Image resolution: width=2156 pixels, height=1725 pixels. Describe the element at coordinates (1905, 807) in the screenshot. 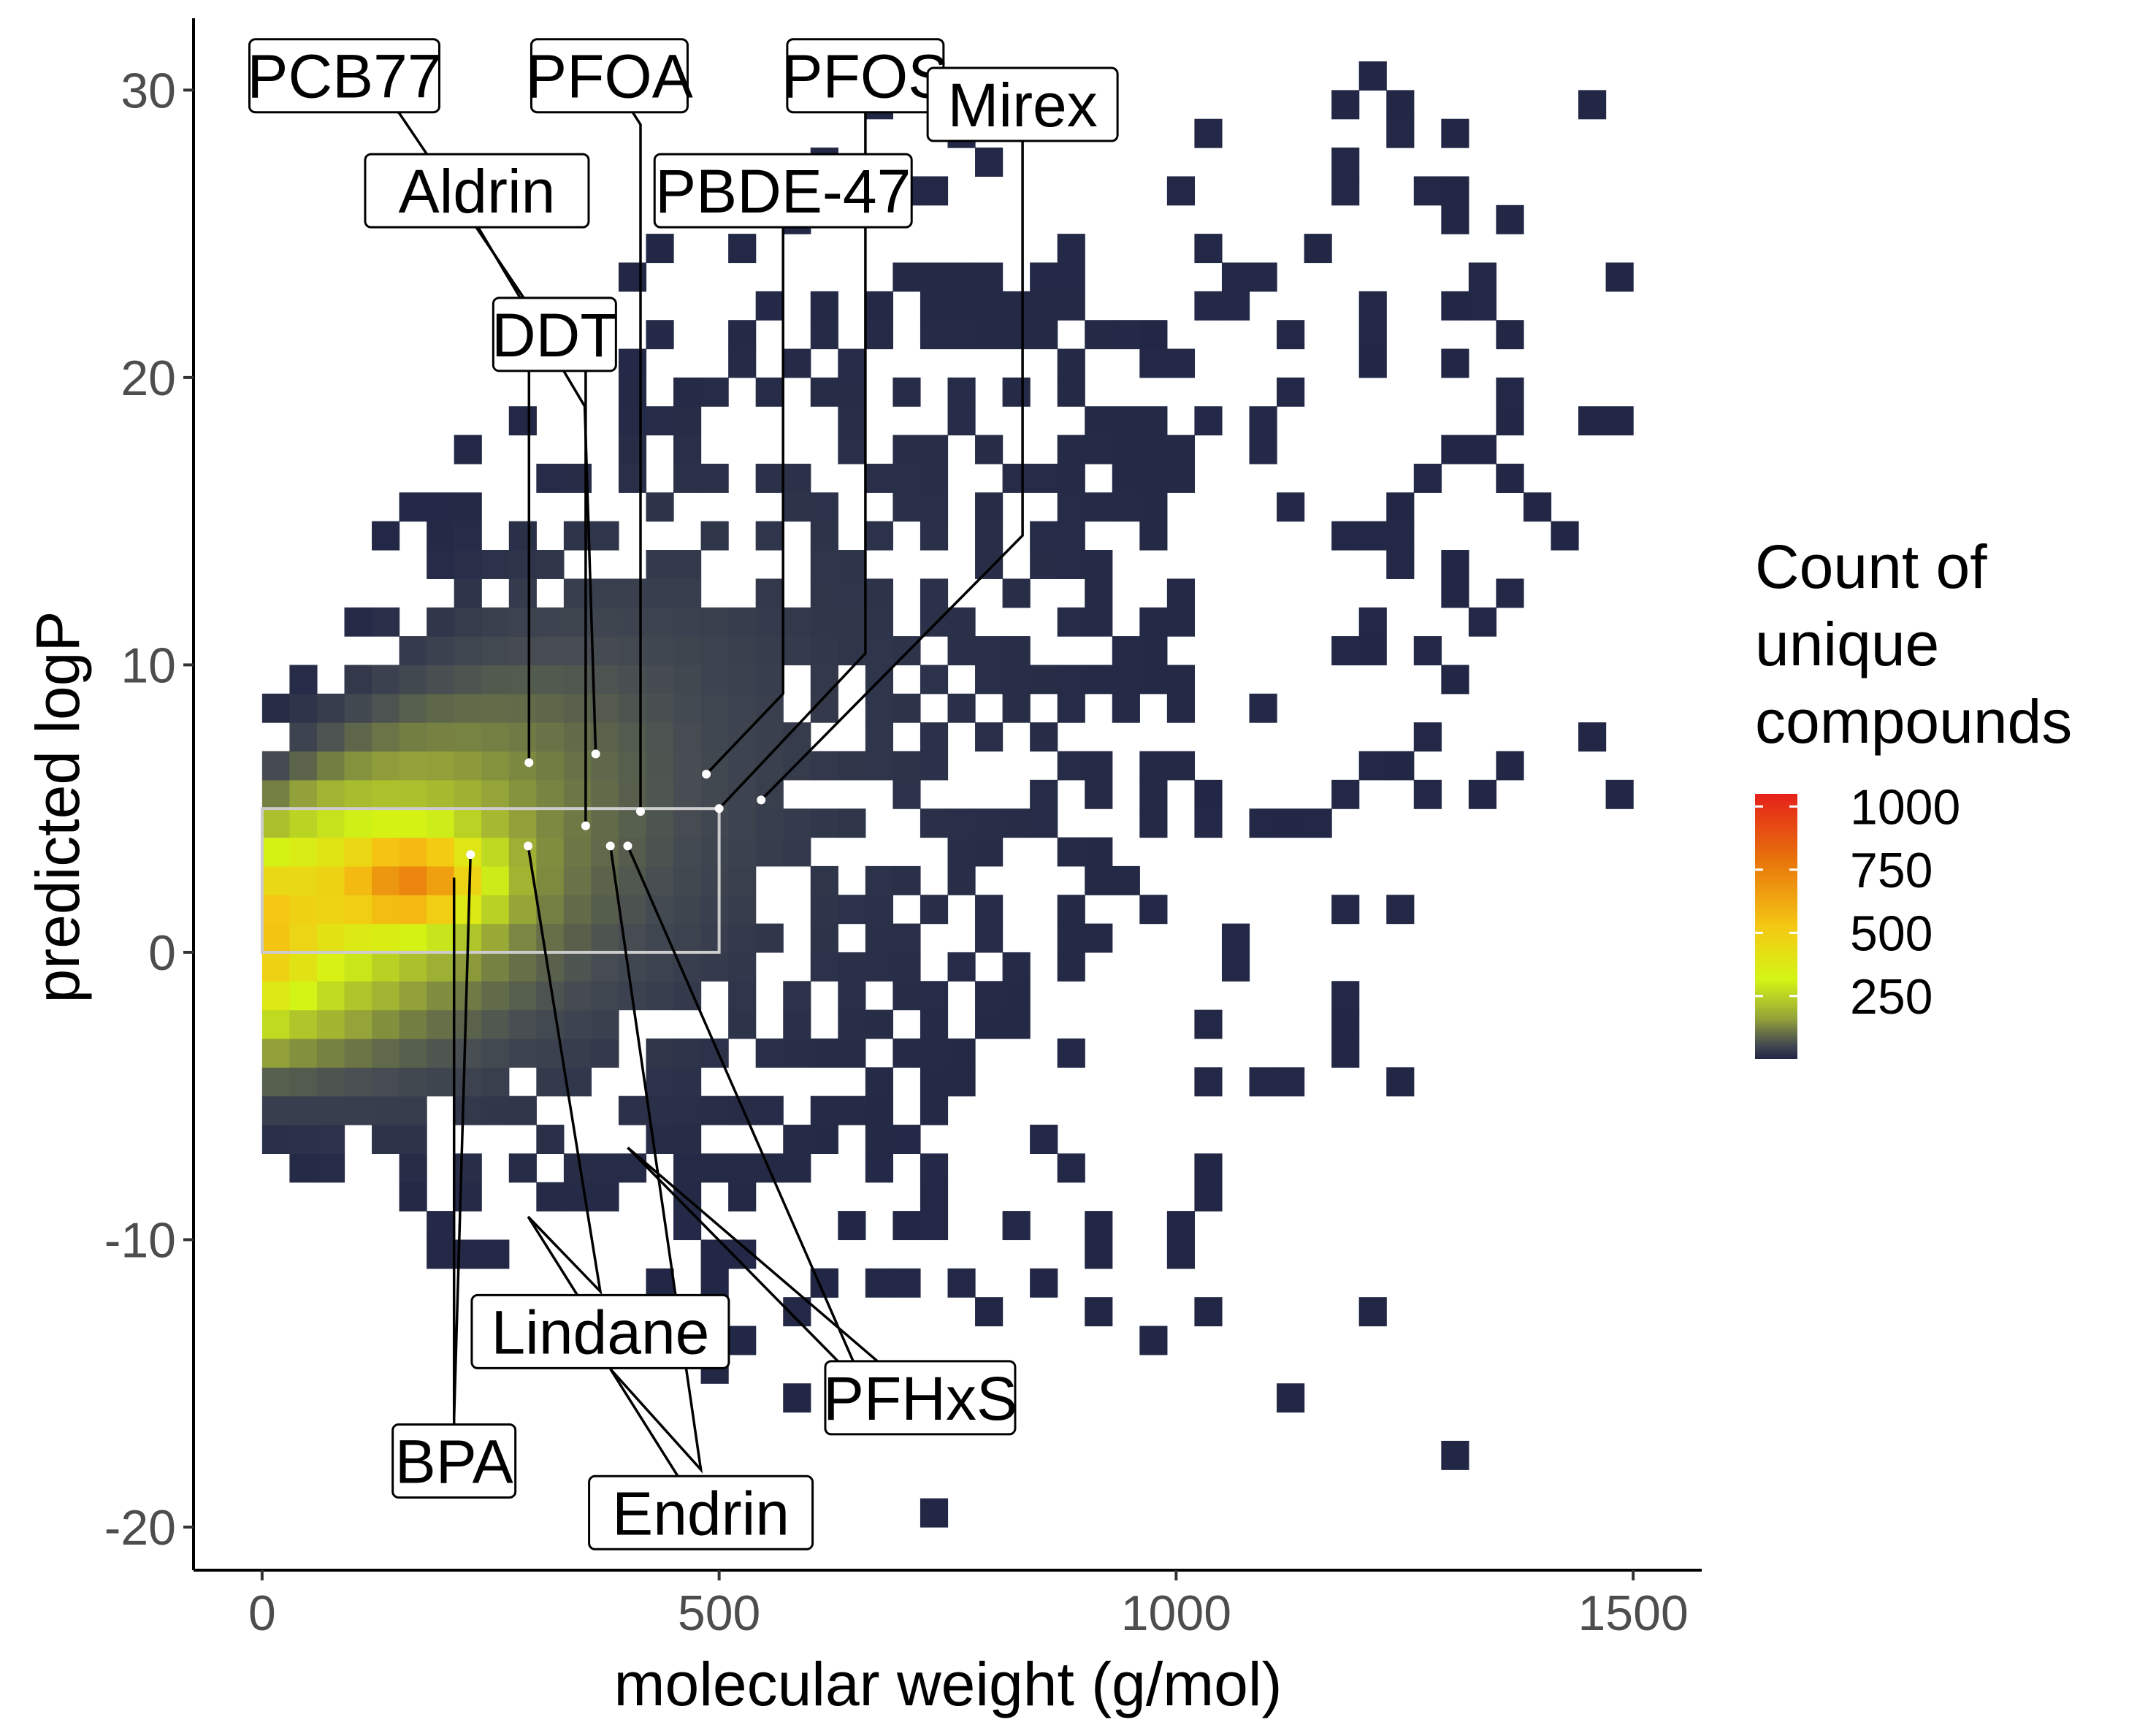

I see `legend-tick-label: 1000` at that location.